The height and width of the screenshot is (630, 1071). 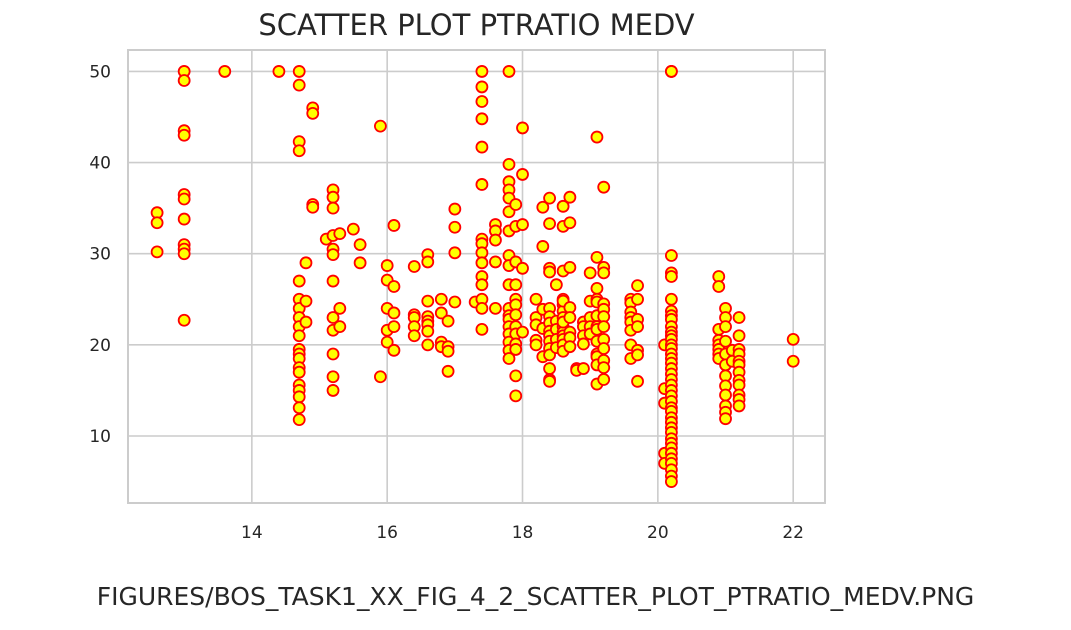 I want to click on y-tick-label: 30, so click(x=100, y=255).